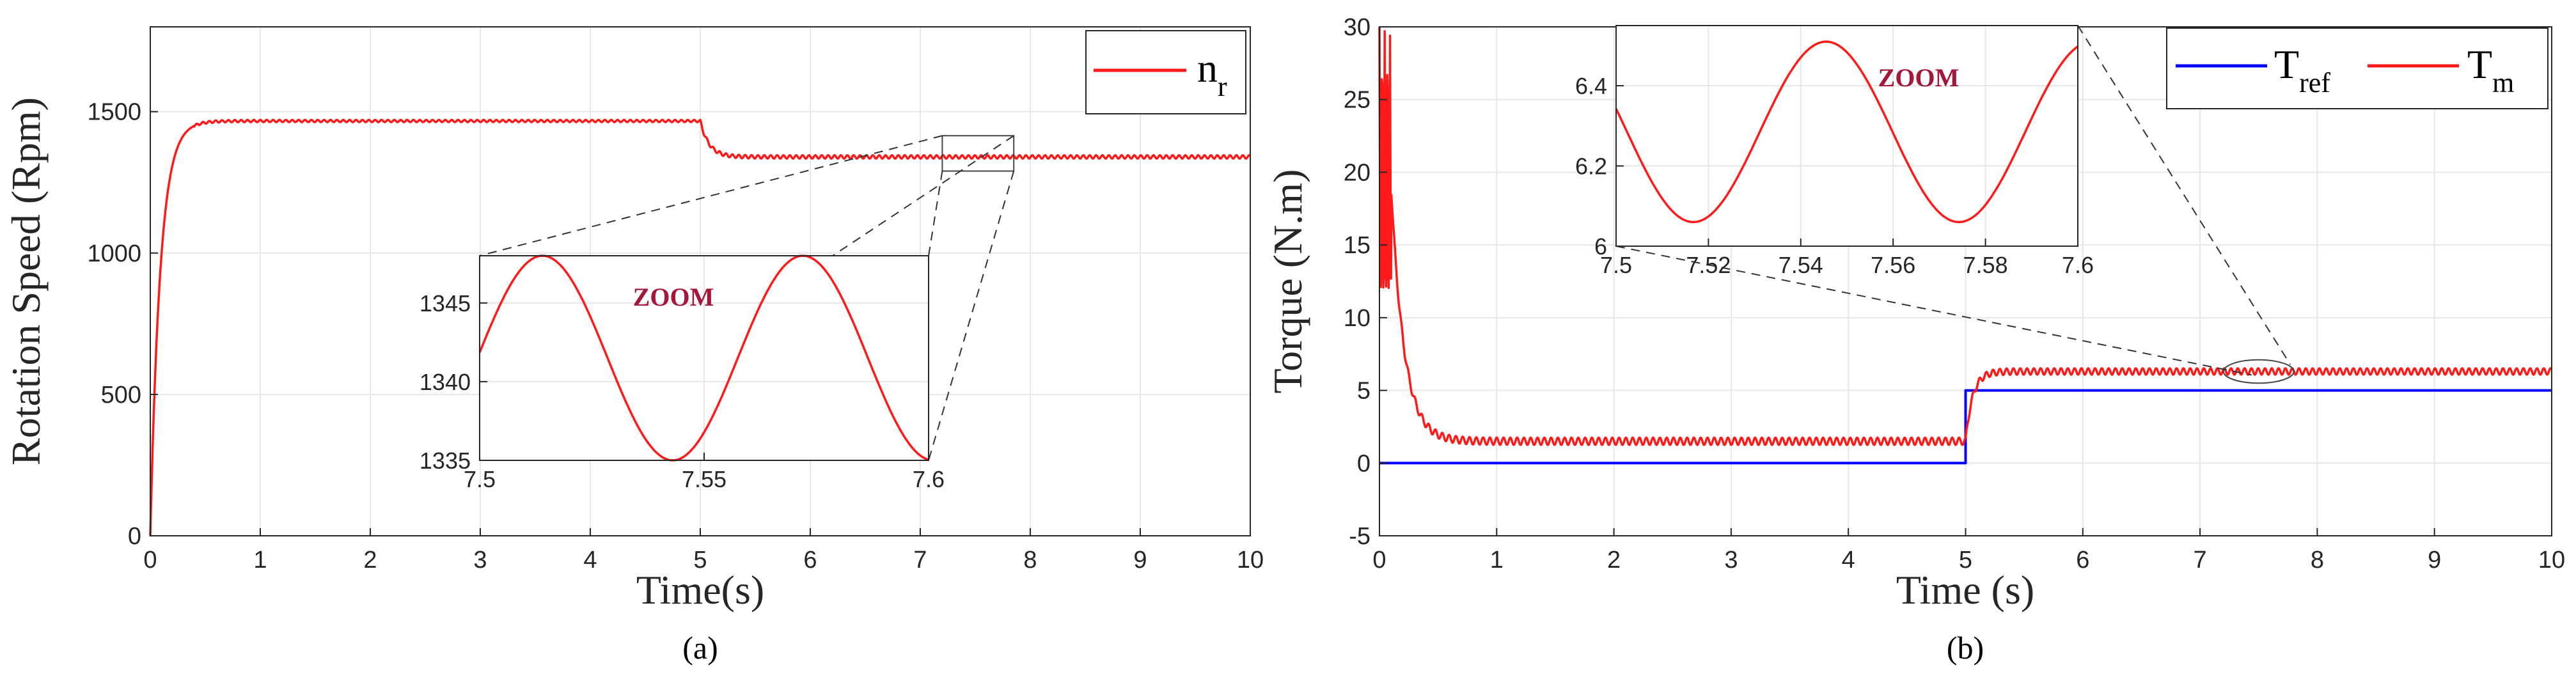  Describe the element at coordinates (1591, 167) in the screenshot. I see `bz-ytick-label: 6.2` at that location.